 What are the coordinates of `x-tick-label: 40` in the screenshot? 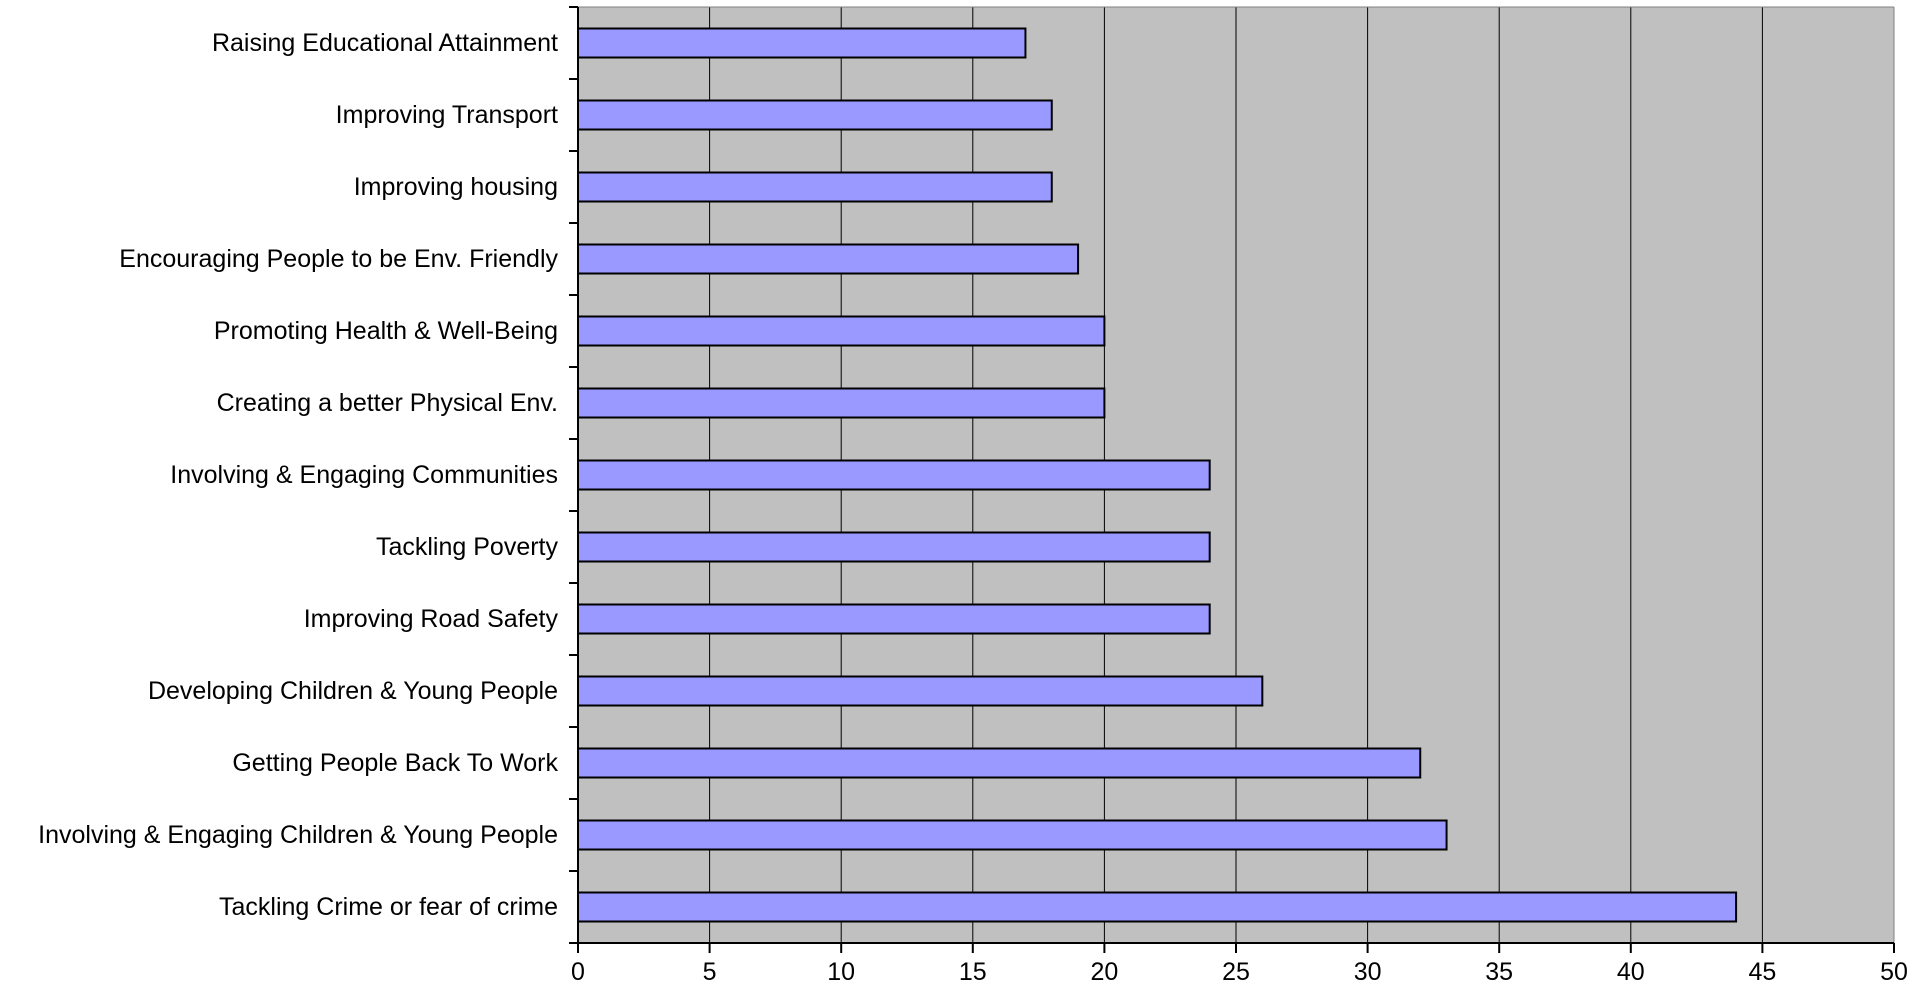 It's located at (1631, 972).